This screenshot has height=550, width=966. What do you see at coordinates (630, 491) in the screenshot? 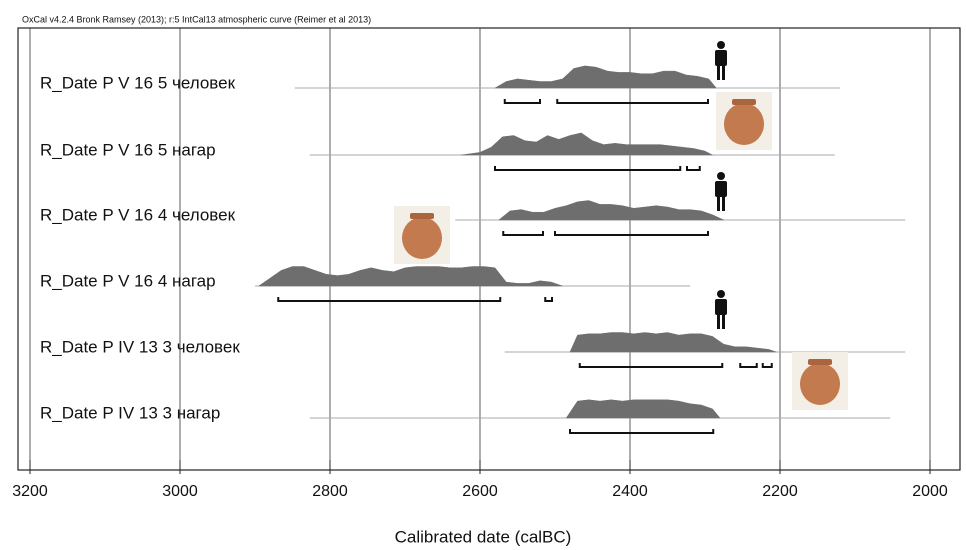
I see `x-tick-label: 2400` at bounding box center [630, 491].